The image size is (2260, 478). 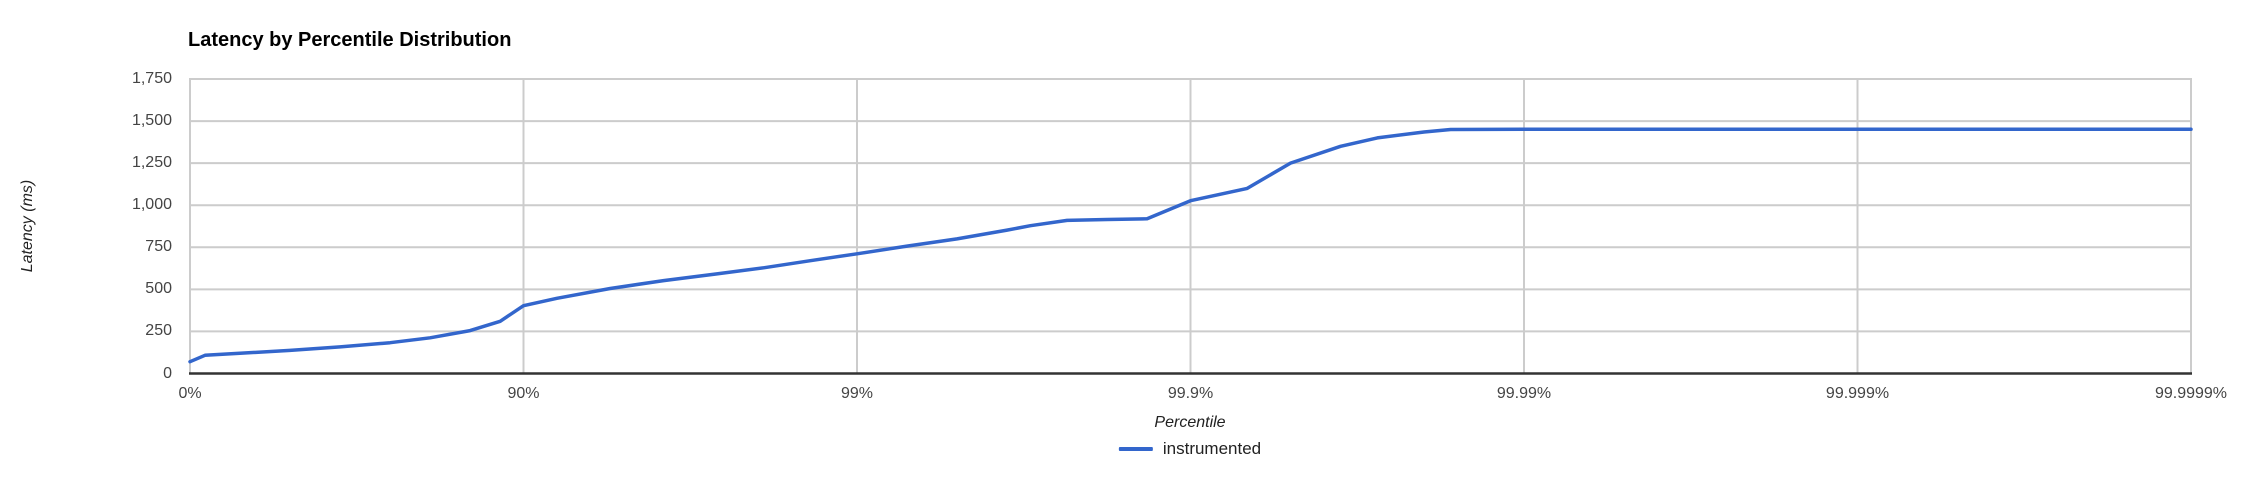 What do you see at coordinates (1857, 393) in the screenshot?
I see `x-tick-label: 99.999%` at bounding box center [1857, 393].